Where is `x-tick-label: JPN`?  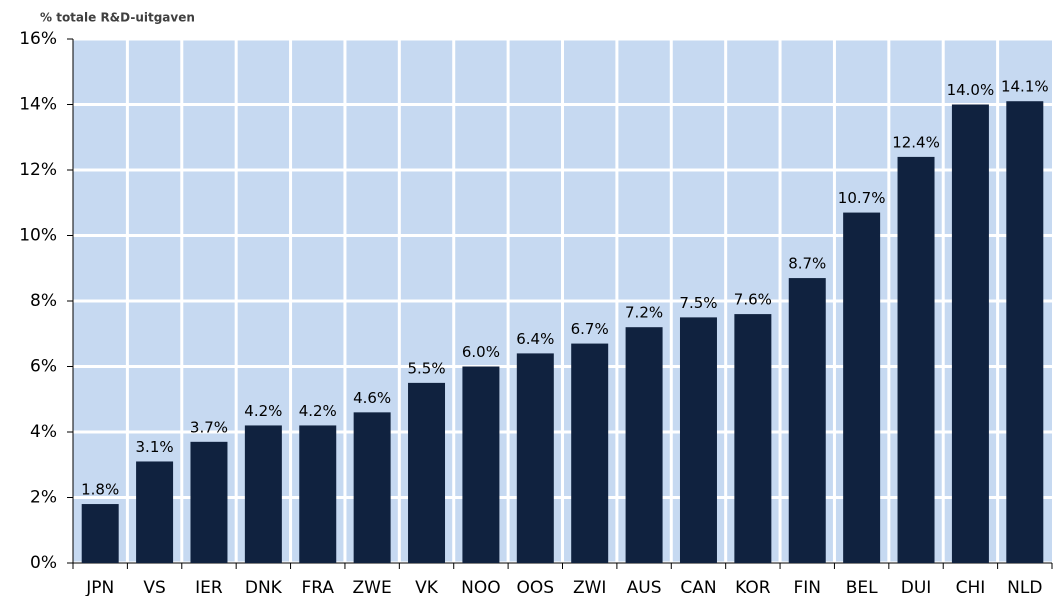
x-tick-label: JPN is located at coordinates (99, 587).